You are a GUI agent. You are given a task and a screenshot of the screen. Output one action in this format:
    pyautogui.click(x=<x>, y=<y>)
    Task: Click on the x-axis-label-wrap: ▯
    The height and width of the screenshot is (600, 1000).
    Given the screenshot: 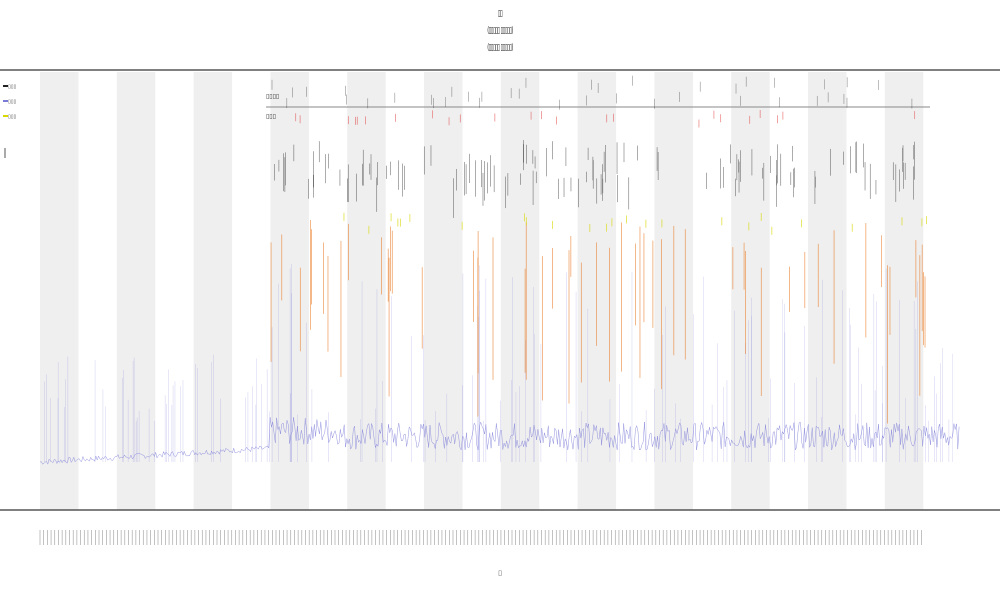 What is the action you would take?
    pyautogui.click(x=500, y=569)
    